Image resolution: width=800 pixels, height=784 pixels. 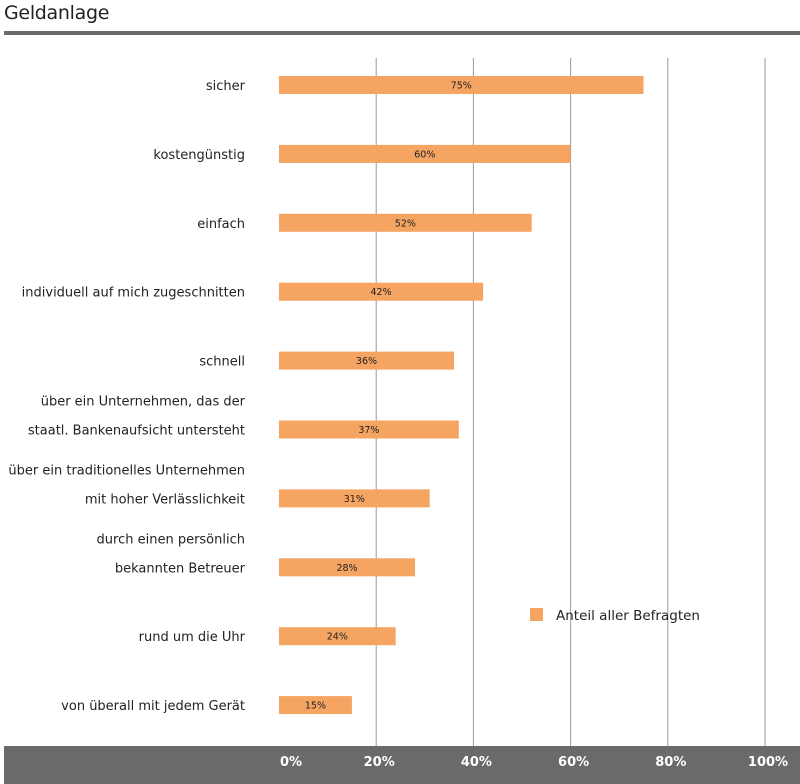 I want to click on title-divider, so click(x=402, y=33).